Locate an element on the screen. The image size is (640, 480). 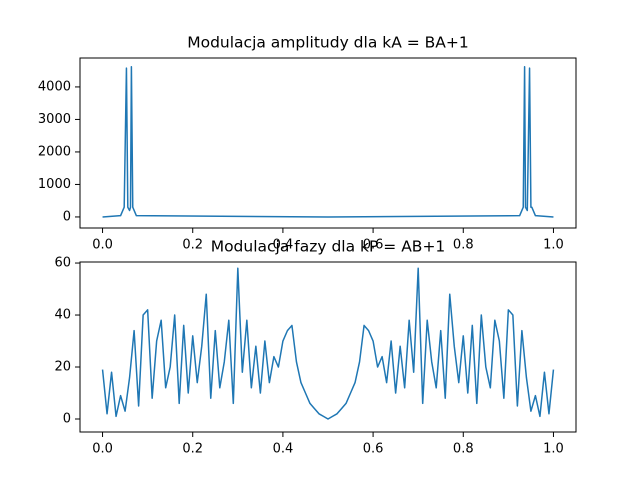
y-tick-label: 3000 is located at coordinates (54, 119).